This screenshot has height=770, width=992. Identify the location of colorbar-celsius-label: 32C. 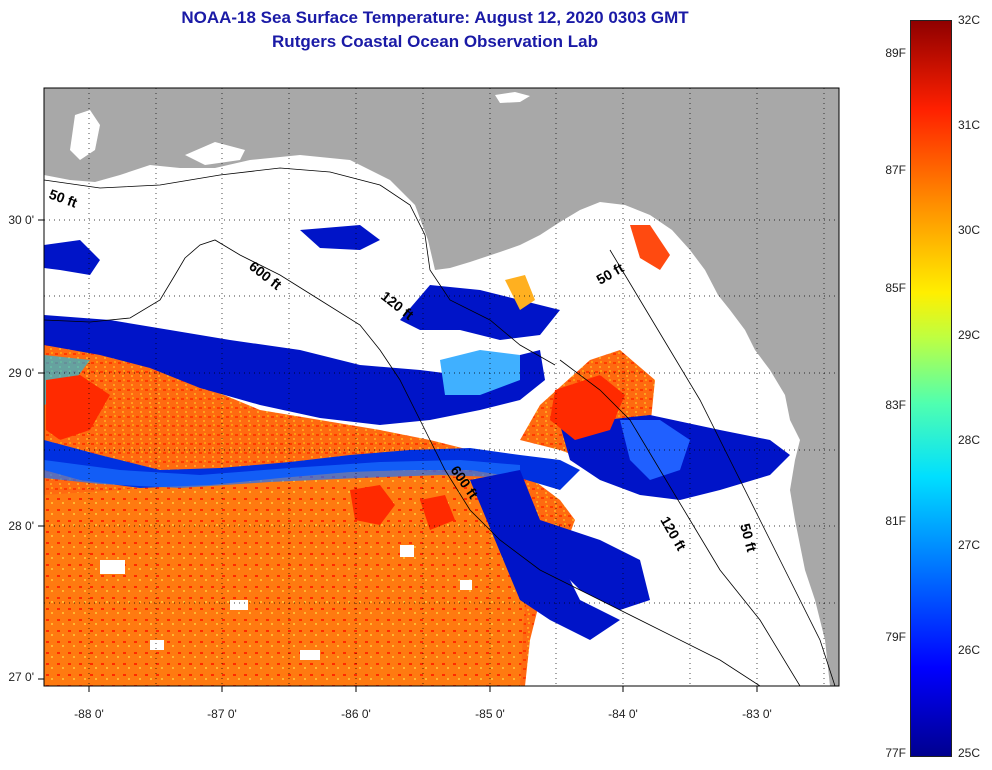
(969, 20).